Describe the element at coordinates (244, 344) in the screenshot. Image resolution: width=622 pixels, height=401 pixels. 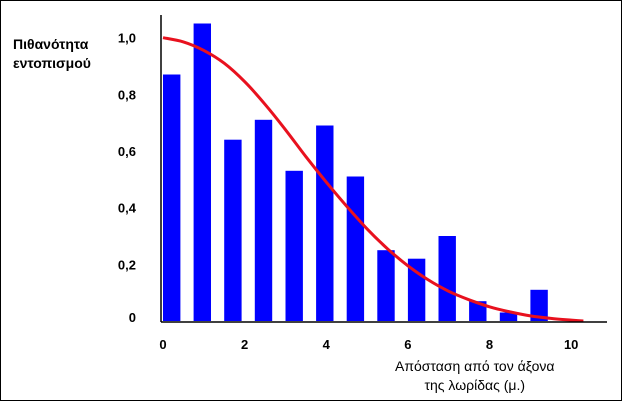
I see `x-tick-label-1: 2` at that location.